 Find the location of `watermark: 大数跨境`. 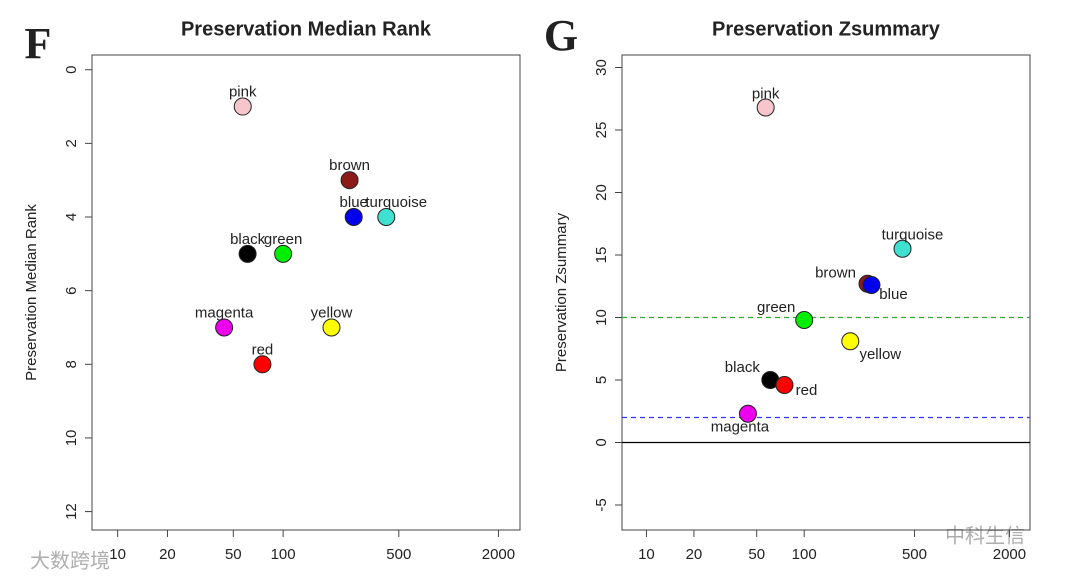

watermark: 大数跨境 is located at coordinates (70, 560).